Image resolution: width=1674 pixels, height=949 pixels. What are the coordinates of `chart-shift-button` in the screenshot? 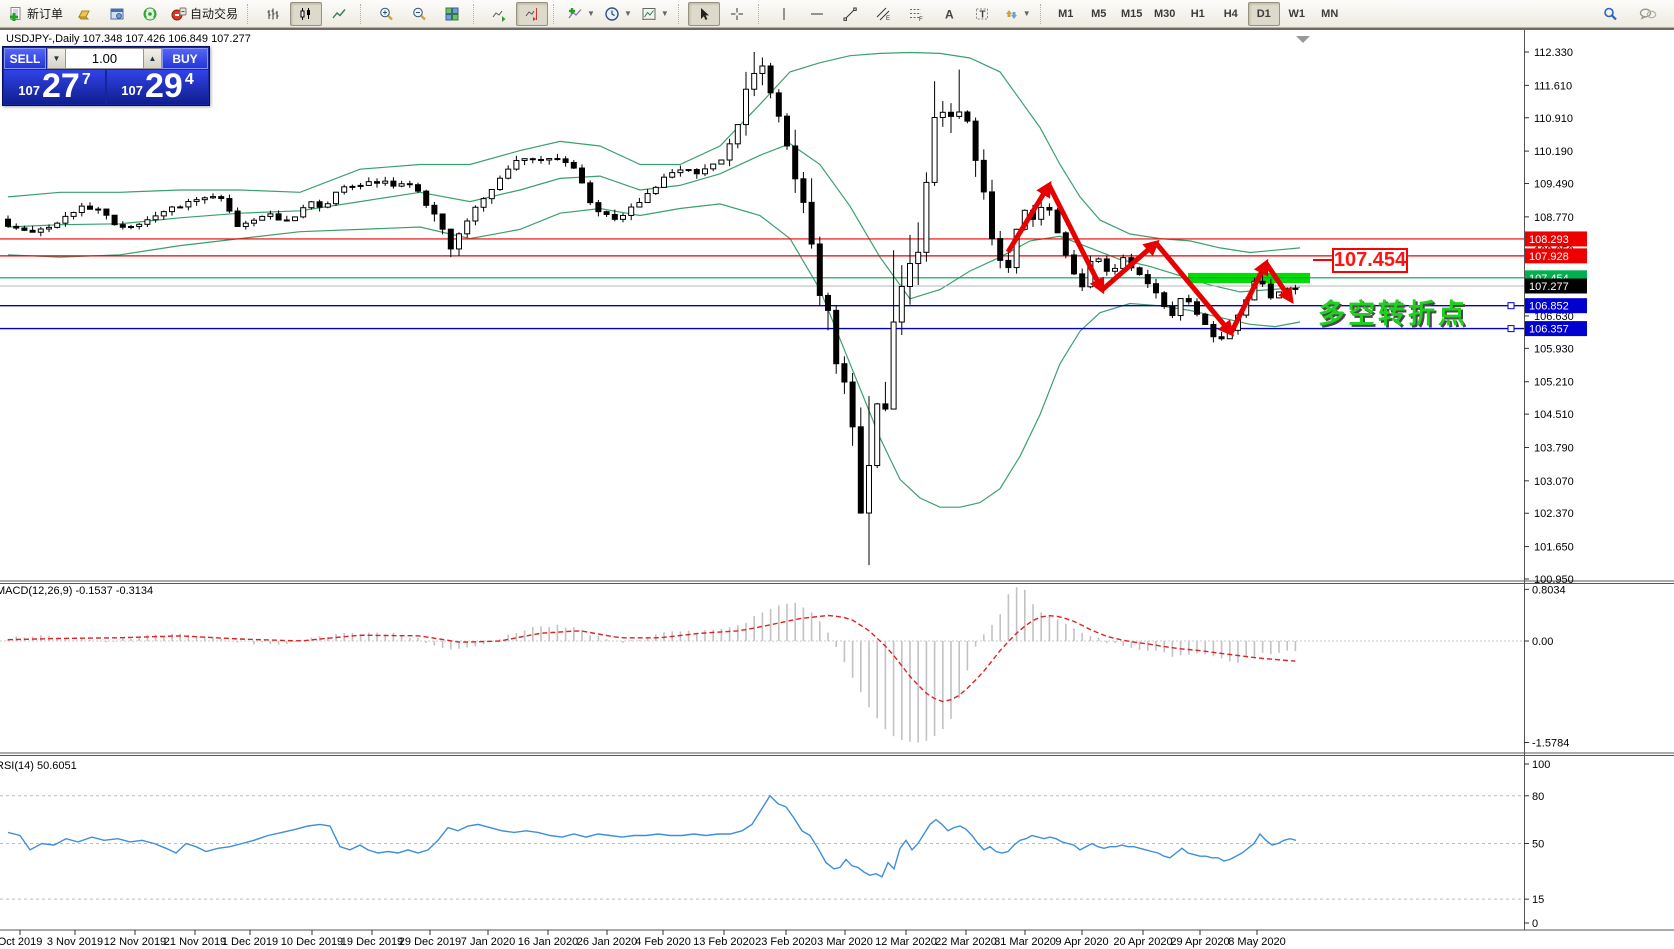 It's located at (532, 13).